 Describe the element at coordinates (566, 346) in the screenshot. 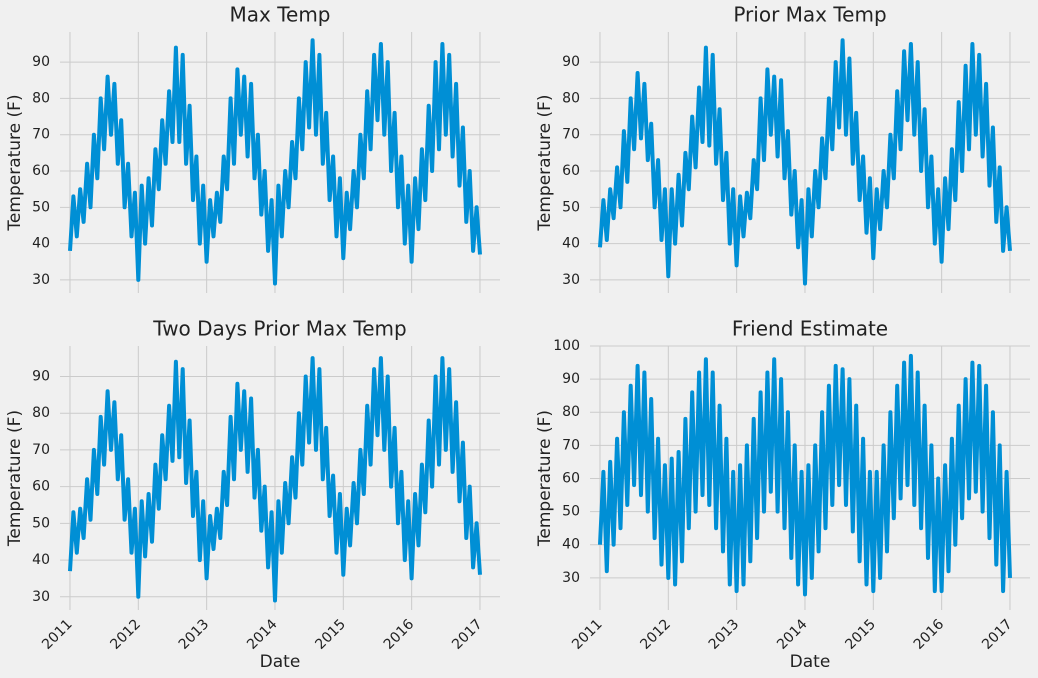

I see `y-tick-label: 100` at that location.